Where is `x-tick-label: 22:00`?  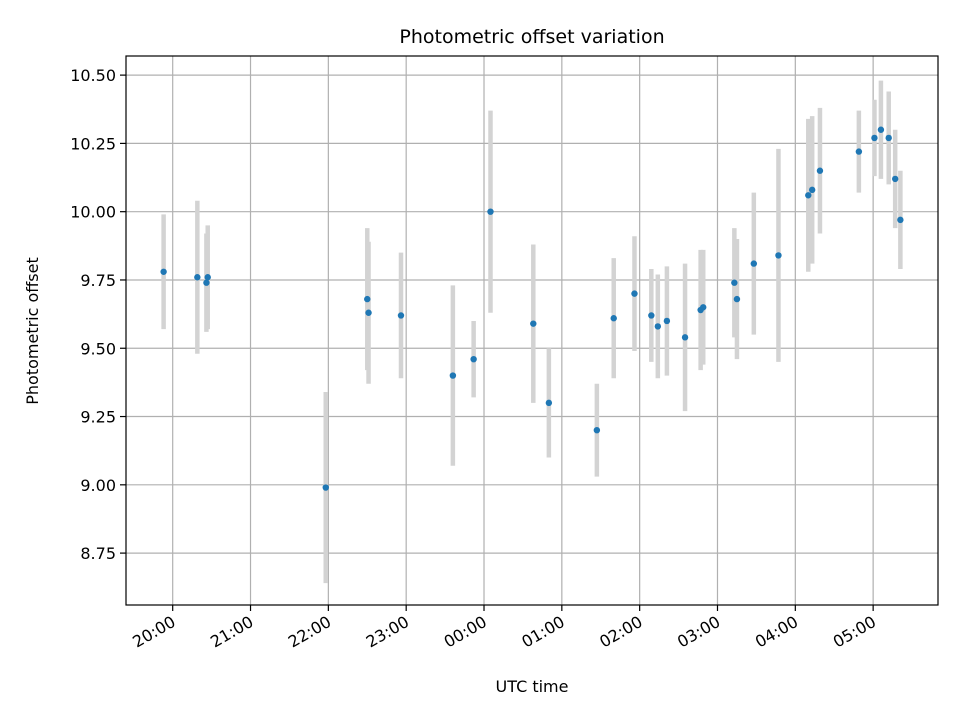 x-tick-label: 22:00 is located at coordinates (309, 632).